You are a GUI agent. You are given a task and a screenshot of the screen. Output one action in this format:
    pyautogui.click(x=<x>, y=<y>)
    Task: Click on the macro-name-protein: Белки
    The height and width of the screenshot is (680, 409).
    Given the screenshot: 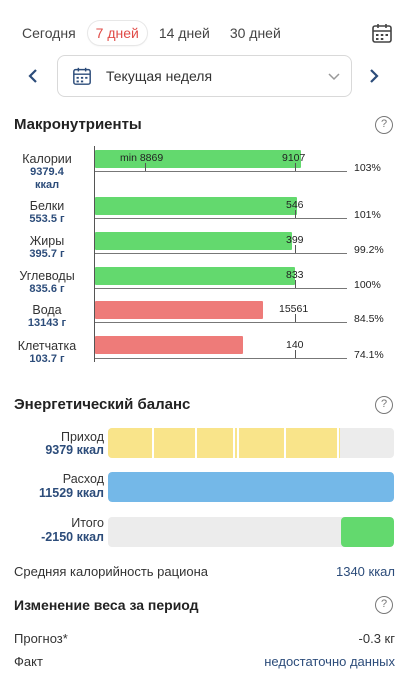 What is the action you would take?
    pyautogui.click(x=47, y=206)
    